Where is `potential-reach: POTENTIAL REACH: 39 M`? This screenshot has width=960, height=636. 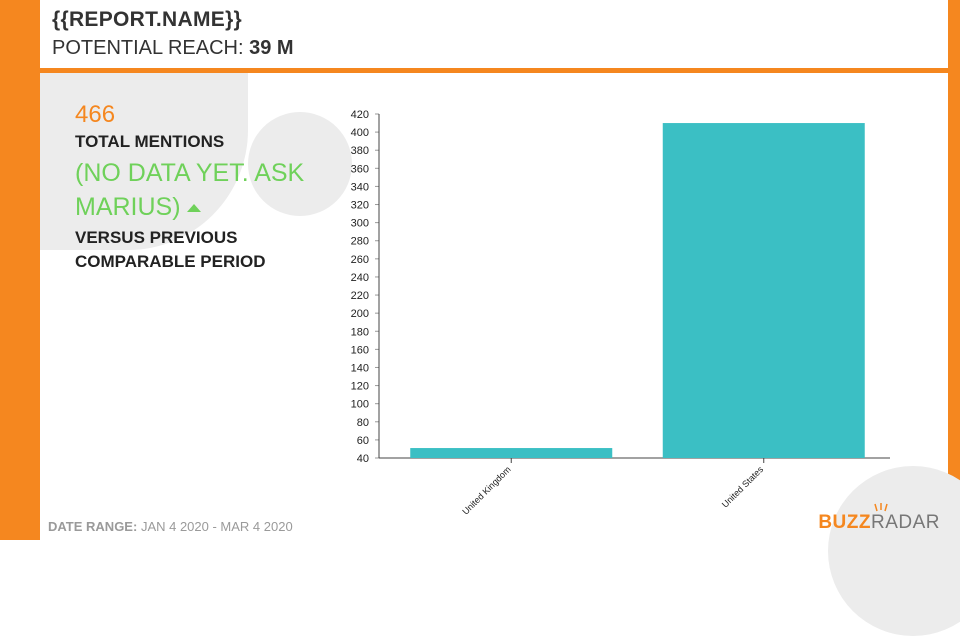 potential-reach: POTENTIAL REACH: 39 M is located at coordinates (173, 48).